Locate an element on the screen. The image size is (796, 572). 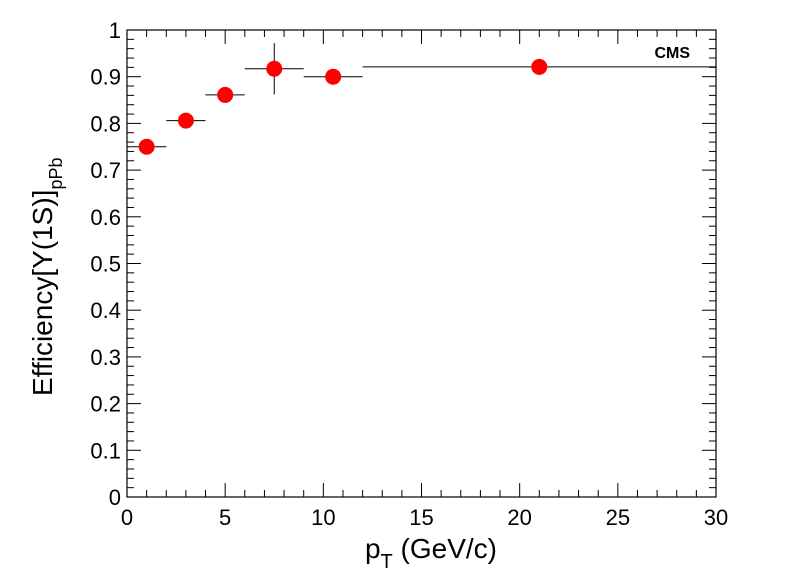
x-axis-title-units: (GeV/c) is located at coordinates (445, 548).